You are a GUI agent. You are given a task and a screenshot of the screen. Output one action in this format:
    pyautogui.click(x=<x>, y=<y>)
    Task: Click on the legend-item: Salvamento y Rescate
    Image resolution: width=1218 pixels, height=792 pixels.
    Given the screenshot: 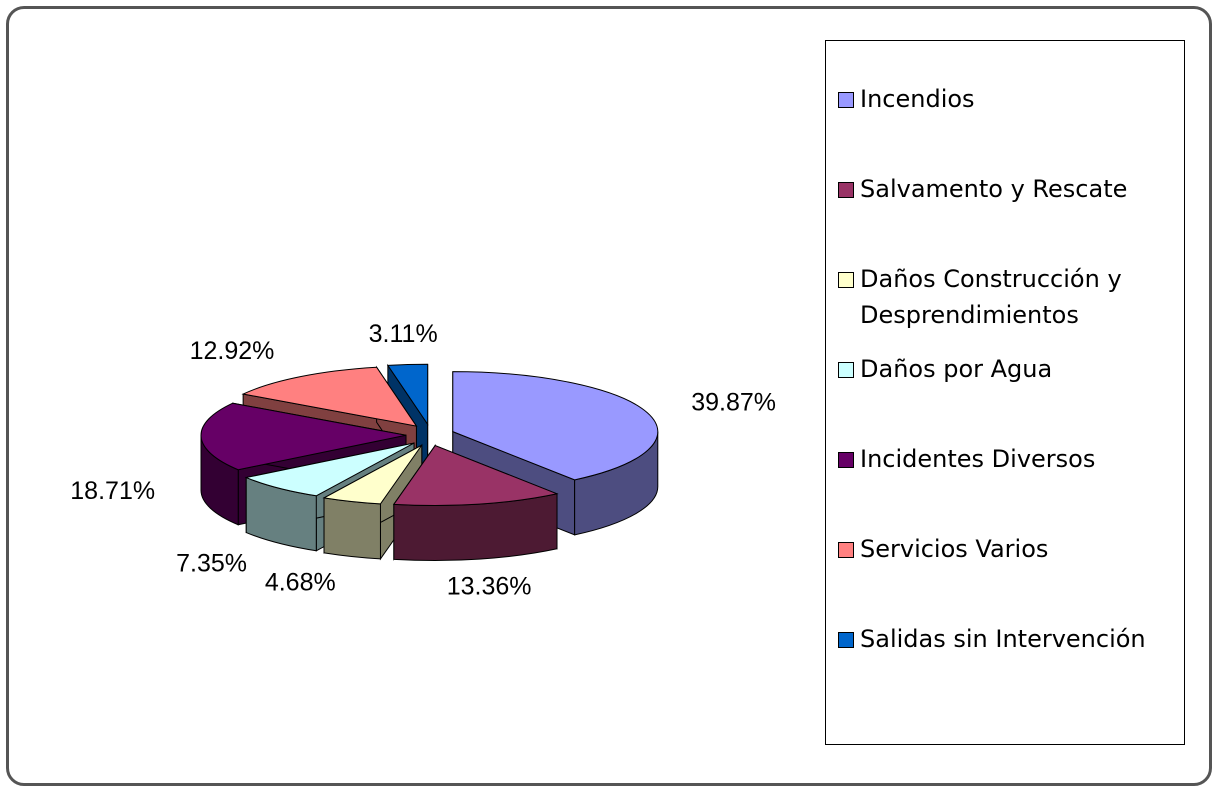 What is the action you would take?
    pyautogui.click(x=1008, y=189)
    